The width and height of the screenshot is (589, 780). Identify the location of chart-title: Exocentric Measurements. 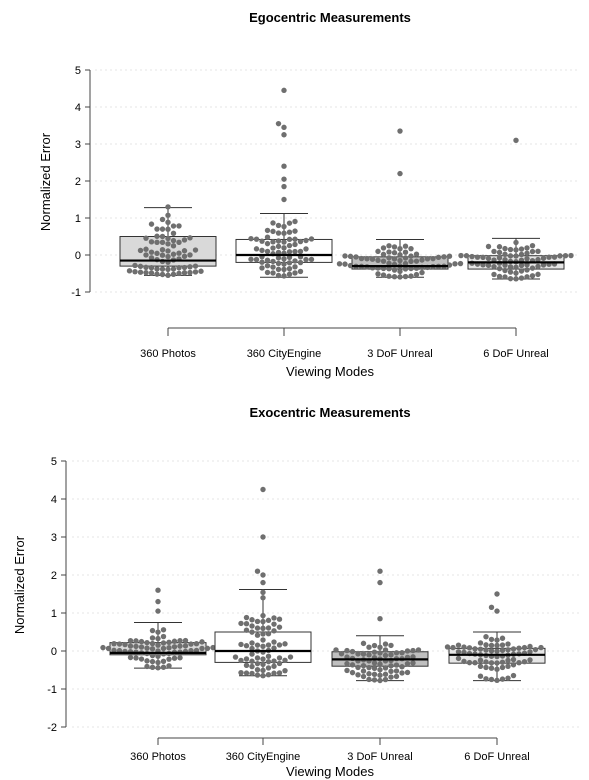
(329, 412).